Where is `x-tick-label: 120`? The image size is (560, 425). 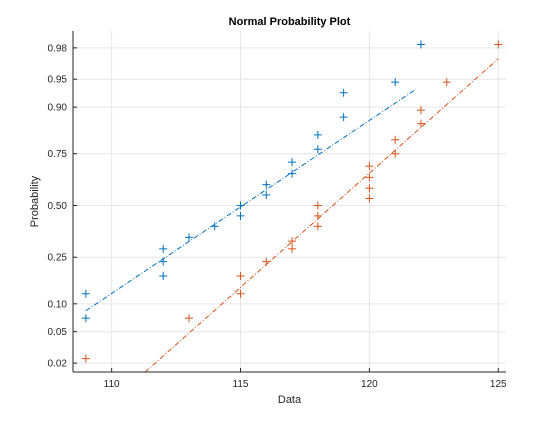
x-tick-label: 120 is located at coordinates (369, 384).